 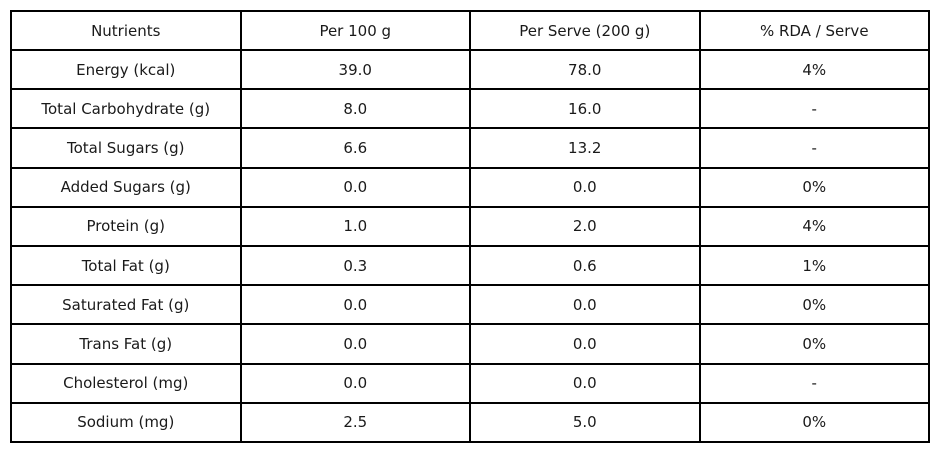 What do you see at coordinates (355, 148) in the screenshot?
I see `cell-per-100g-value: 6.6` at bounding box center [355, 148].